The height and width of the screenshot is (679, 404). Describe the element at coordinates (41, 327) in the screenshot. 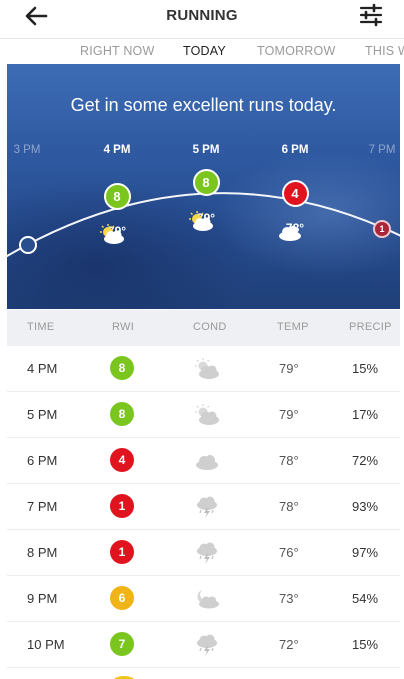

I see `col-header-time: TIME` at that location.